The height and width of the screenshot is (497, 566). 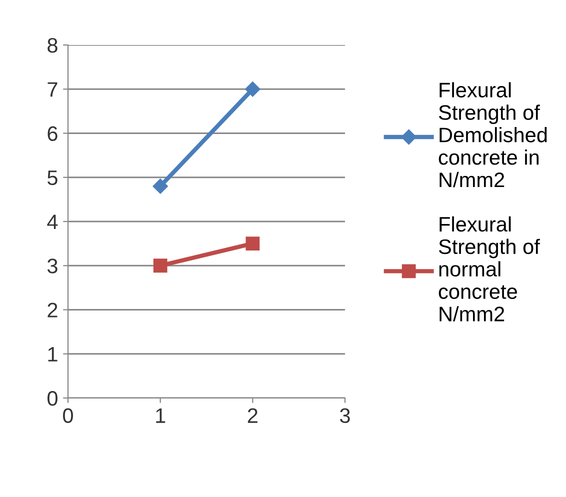 I want to click on legend-label: Flexural Strength of Demolished concrete in N/mm2, so click(x=492, y=135).